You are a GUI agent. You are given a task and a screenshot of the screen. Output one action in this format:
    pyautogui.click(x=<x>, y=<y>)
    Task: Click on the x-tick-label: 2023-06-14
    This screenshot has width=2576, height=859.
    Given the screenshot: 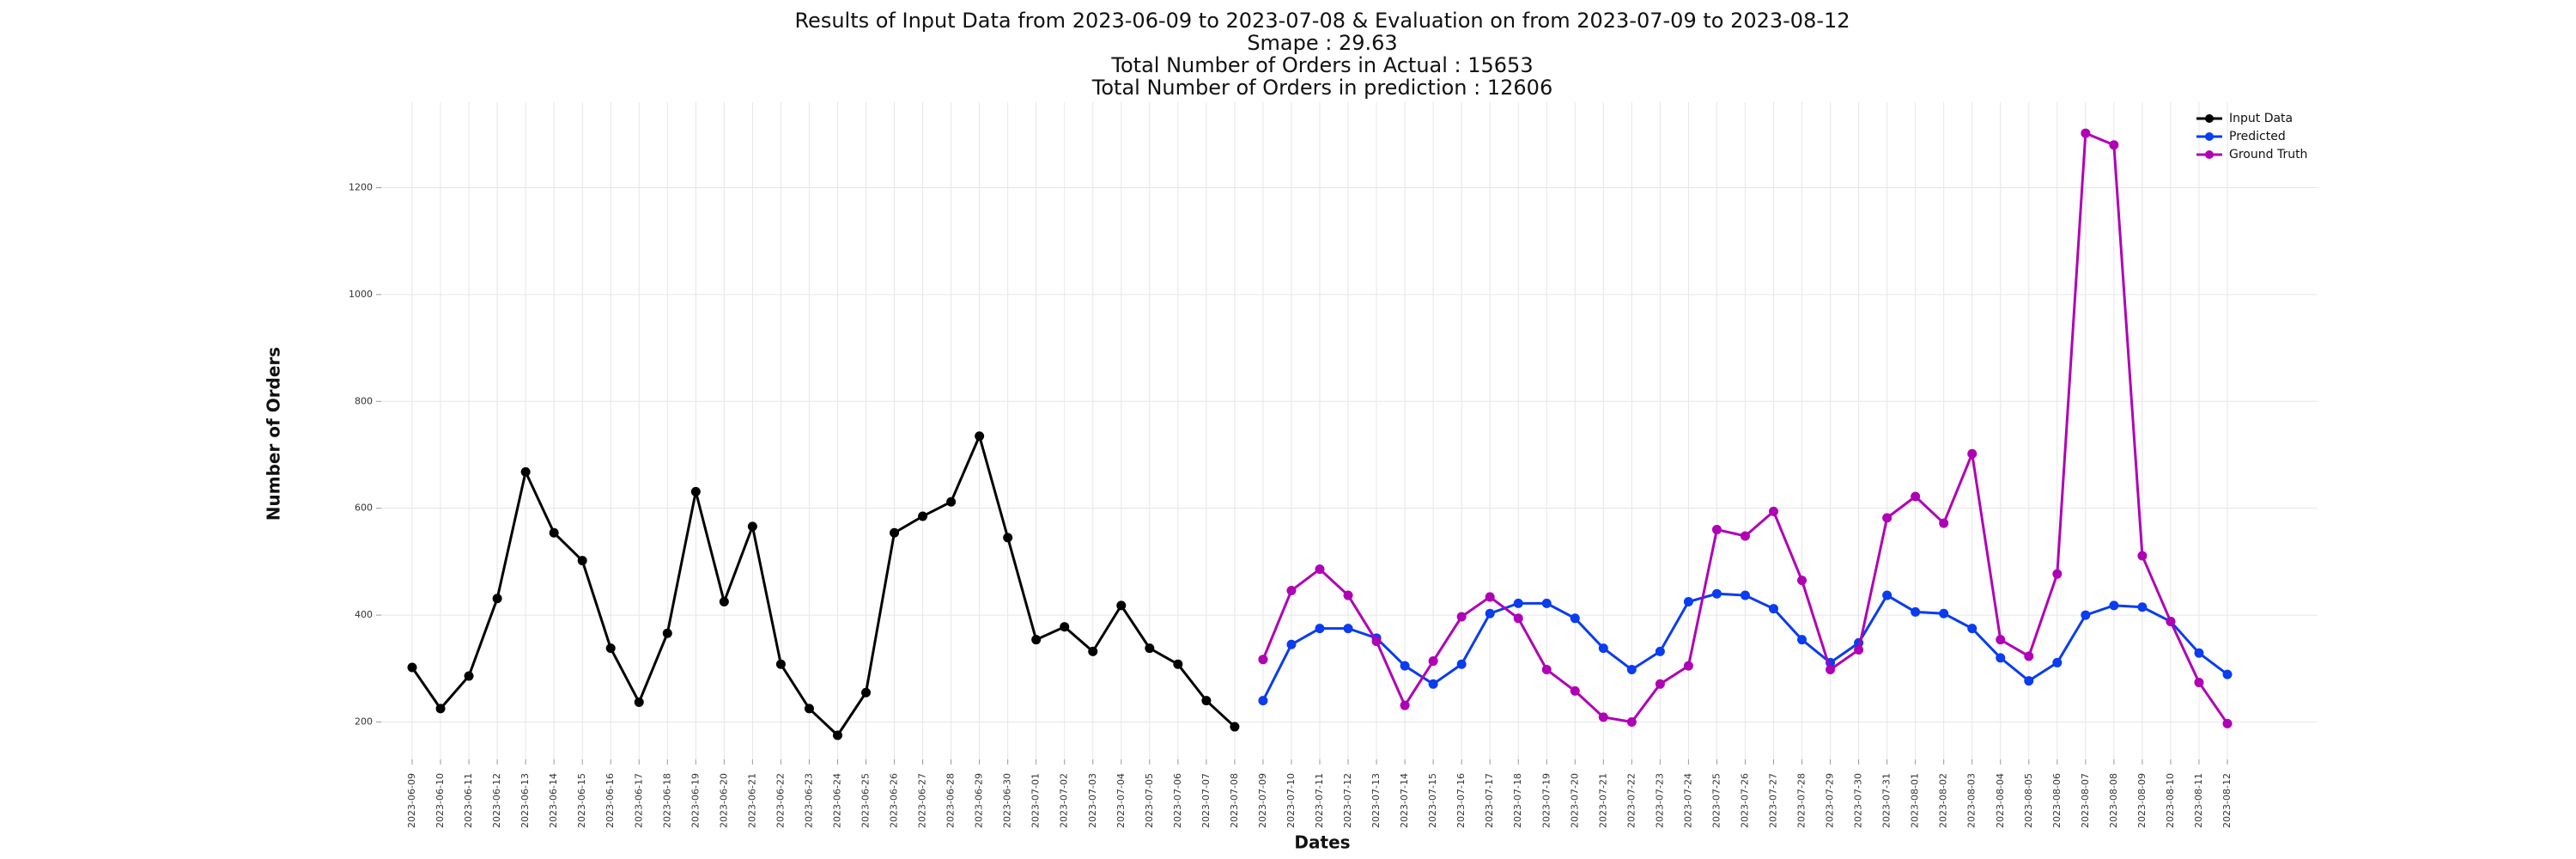 What is the action you would take?
    pyautogui.click(x=554, y=801)
    